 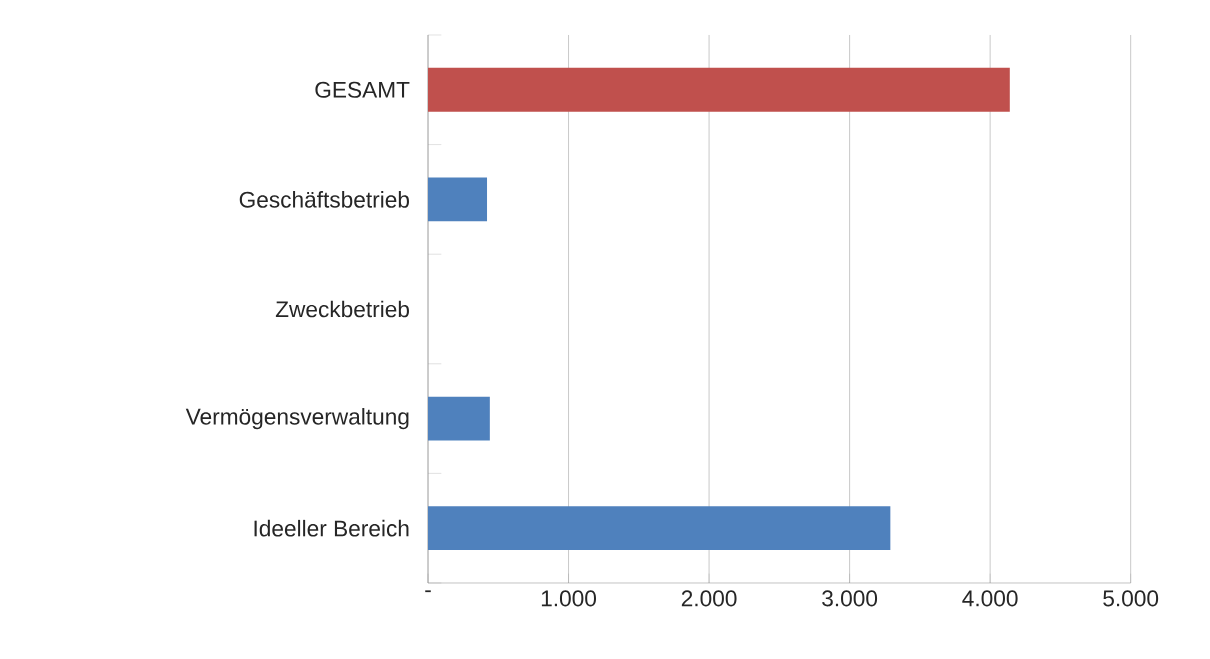 What do you see at coordinates (569, 598) in the screenshot?
I see `x-tick-label: 1.000` at bounding box center [569, 598].